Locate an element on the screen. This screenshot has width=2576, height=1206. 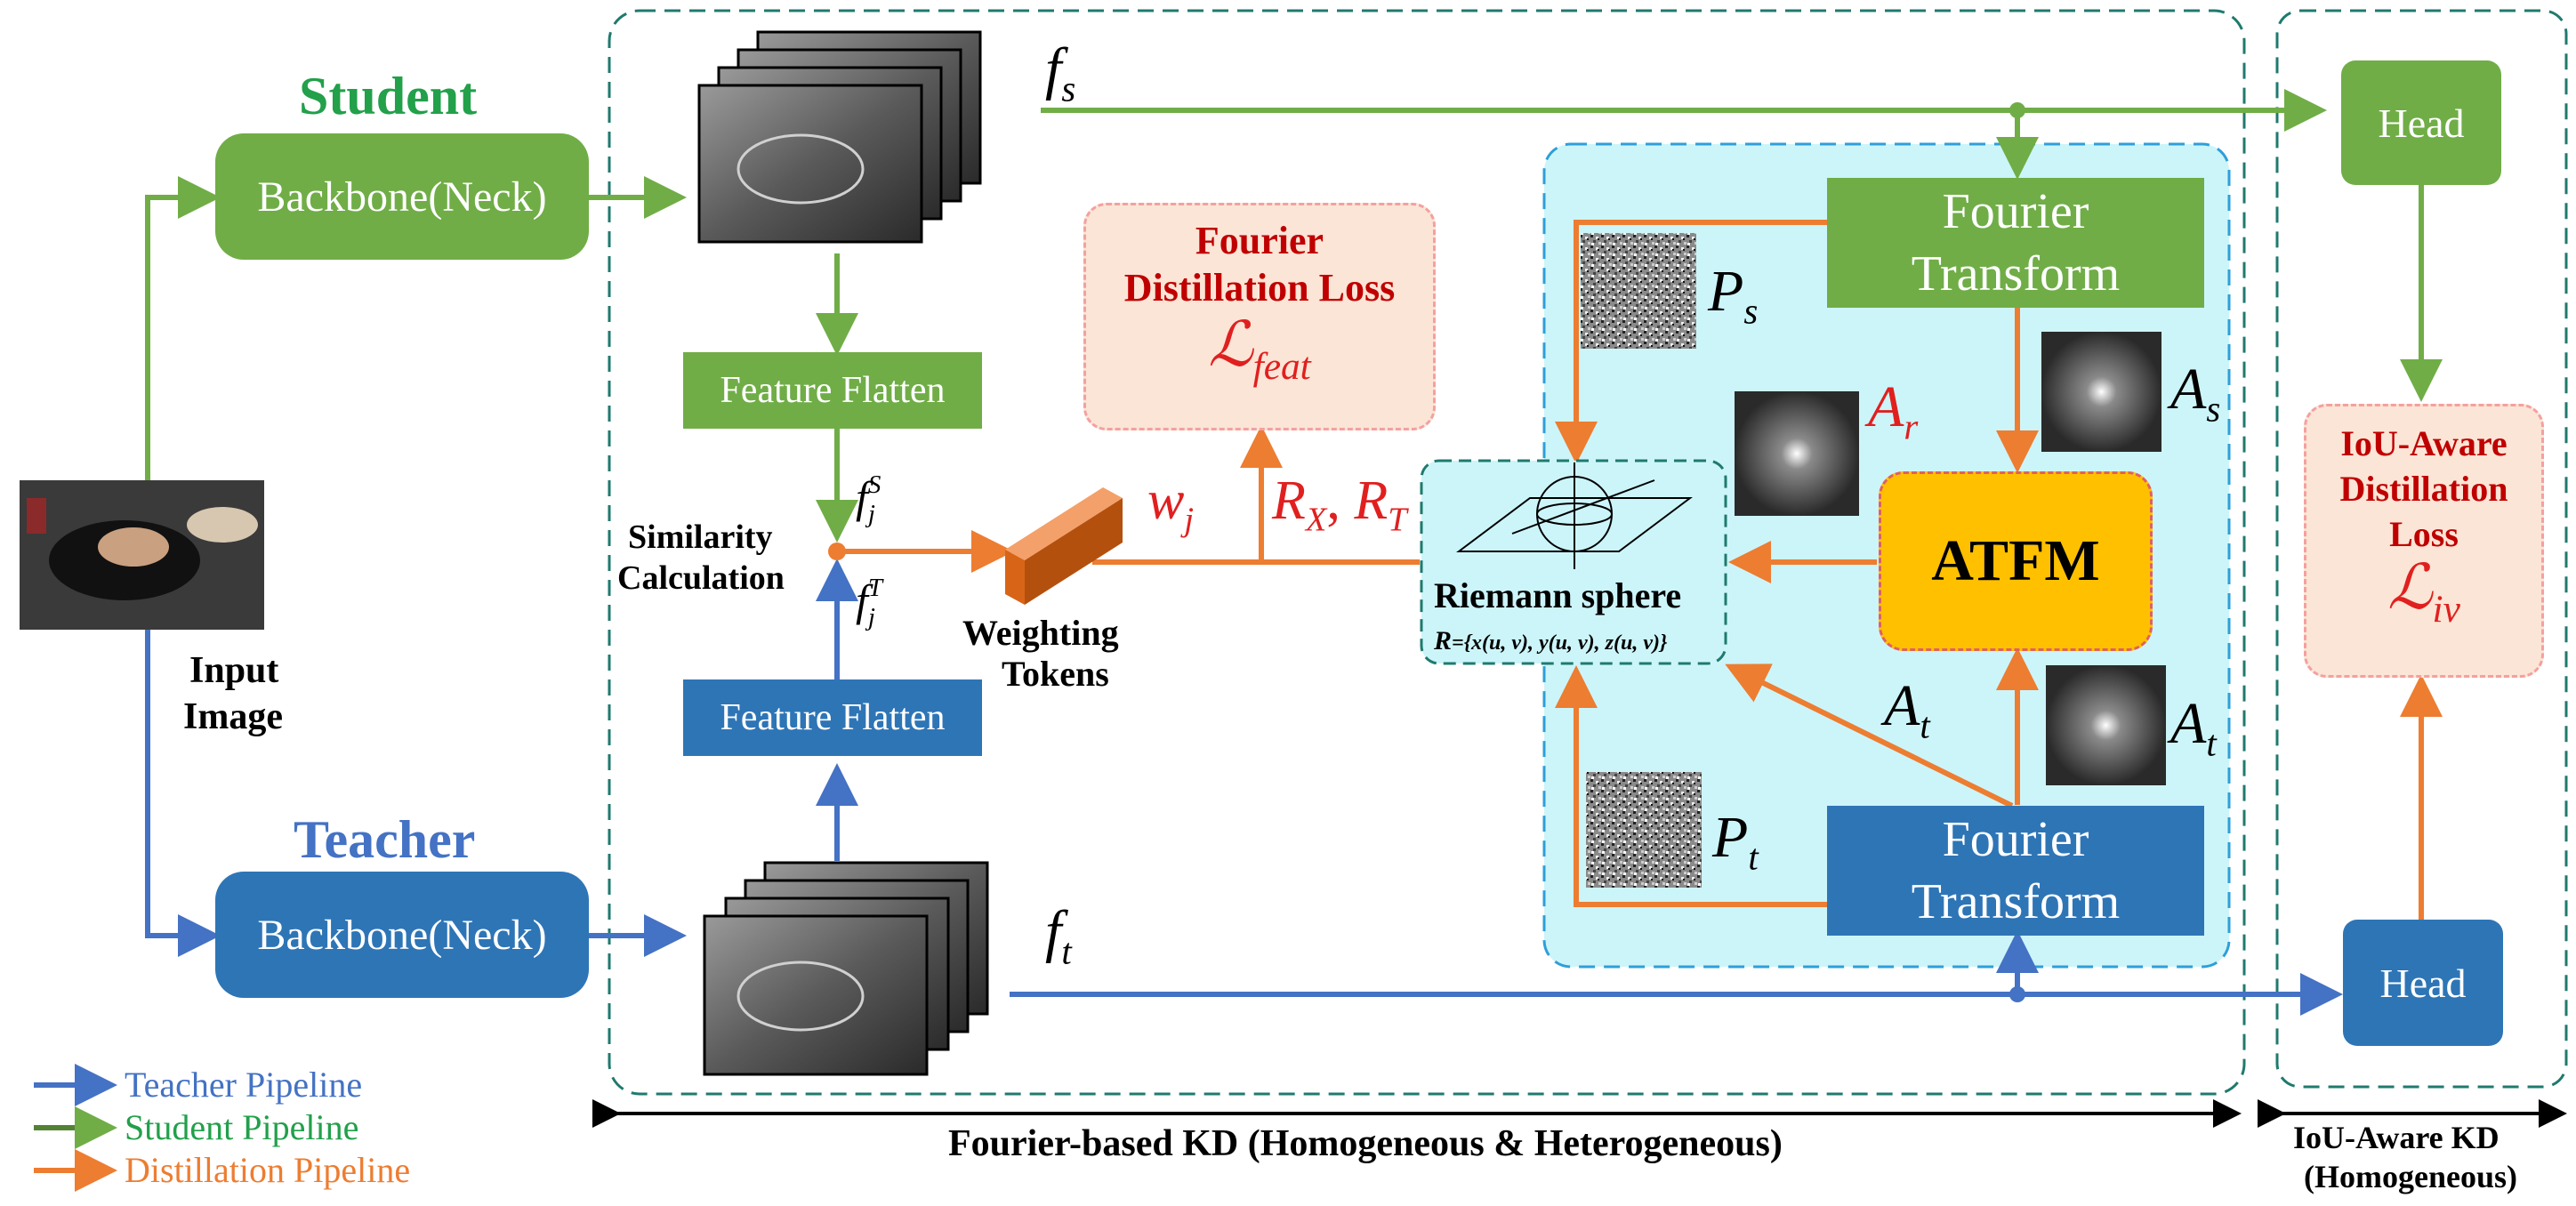
iou-loss-line1: IoU-Aware is located at coordinates (2424, 443).